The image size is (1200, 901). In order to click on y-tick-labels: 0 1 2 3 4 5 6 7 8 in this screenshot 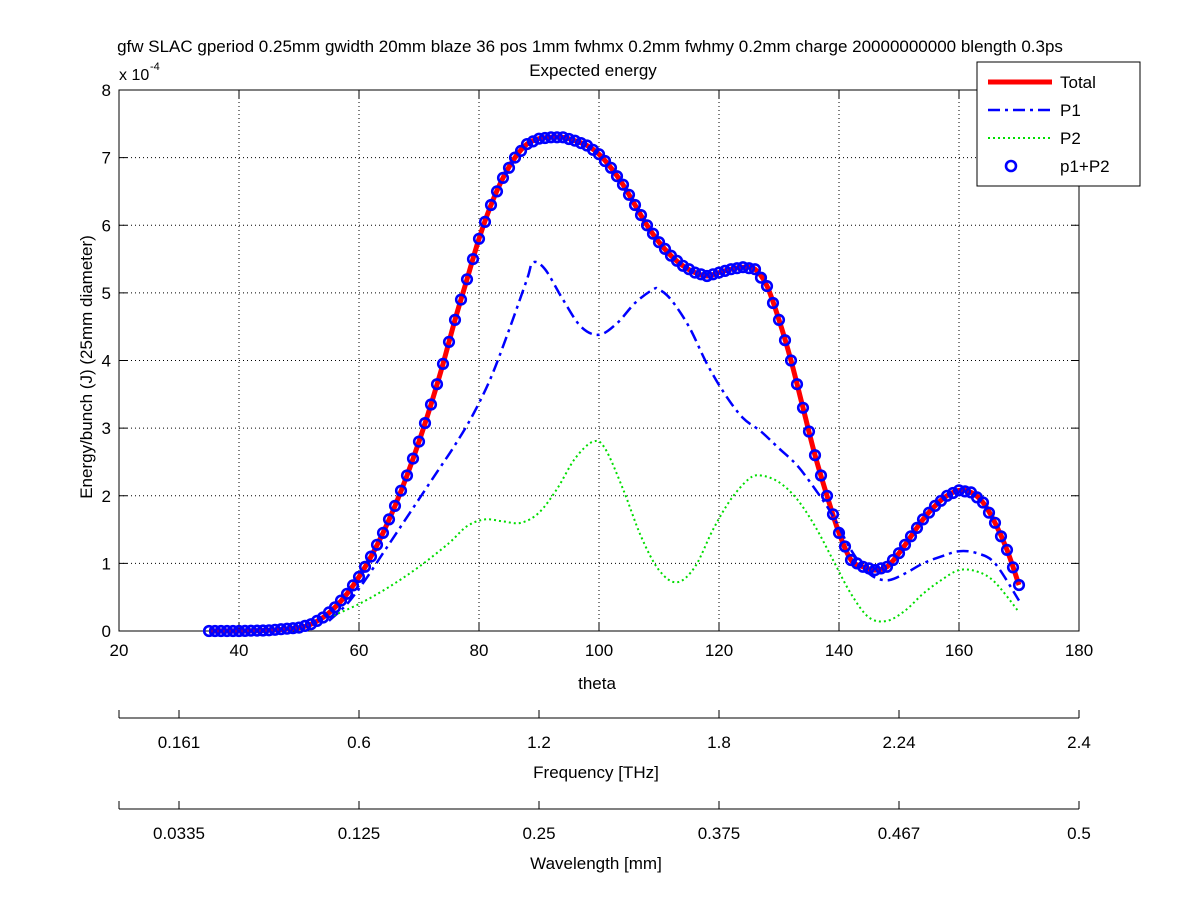, I will do `click(106, 361)`.